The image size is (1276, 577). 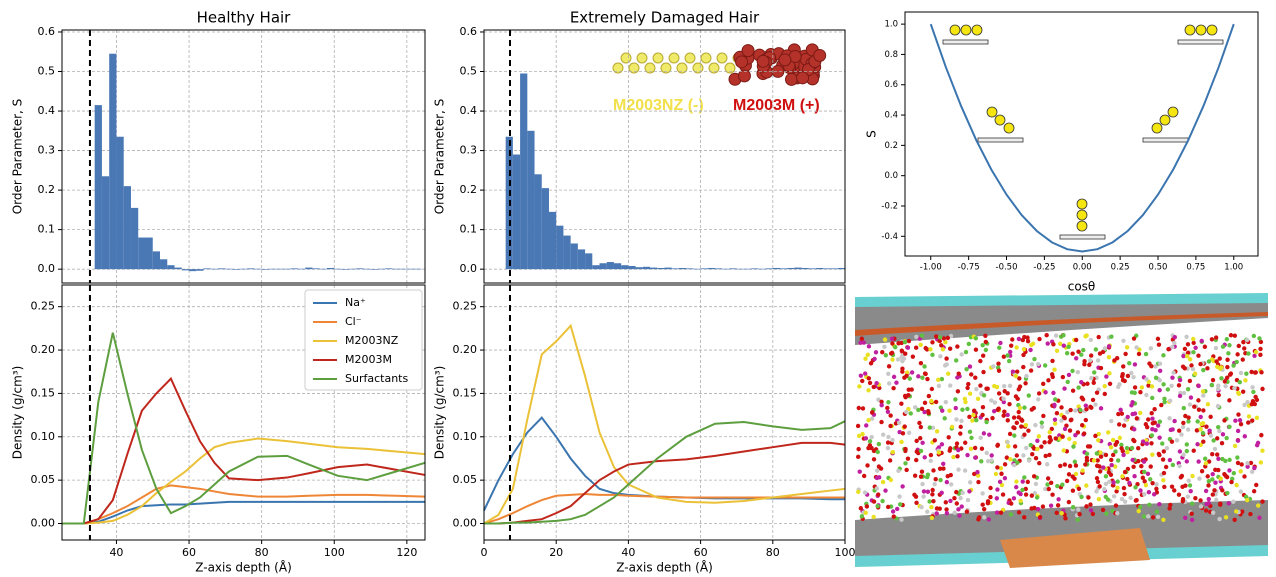 What do you see at coordinates (1082, 138) in the screenshot?
I see `series-line` at bounding box center [1082, 138].